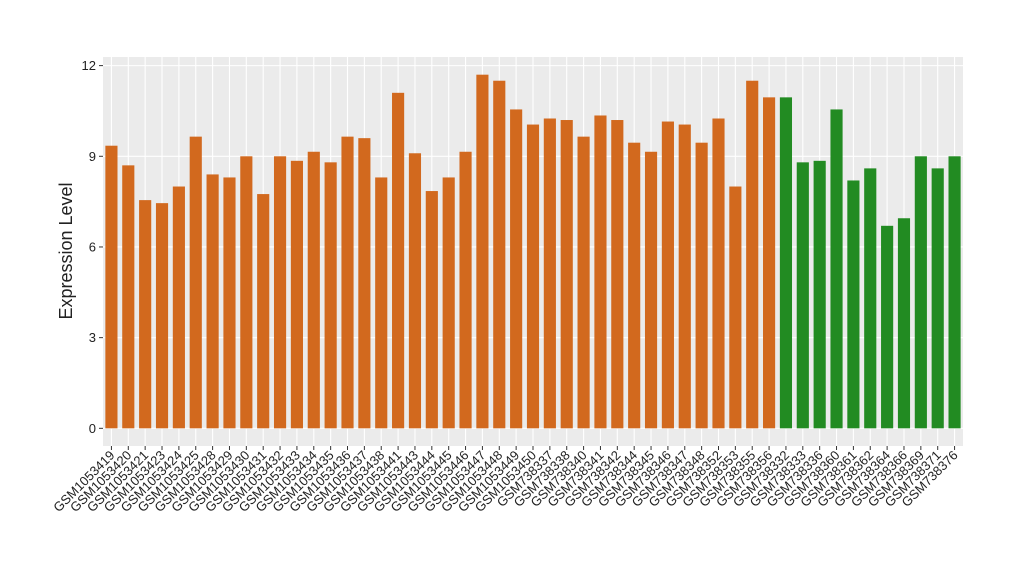 This screenshot has height=580, width=1020. I want to click on y-tick-label: 12, so click(89, 65).